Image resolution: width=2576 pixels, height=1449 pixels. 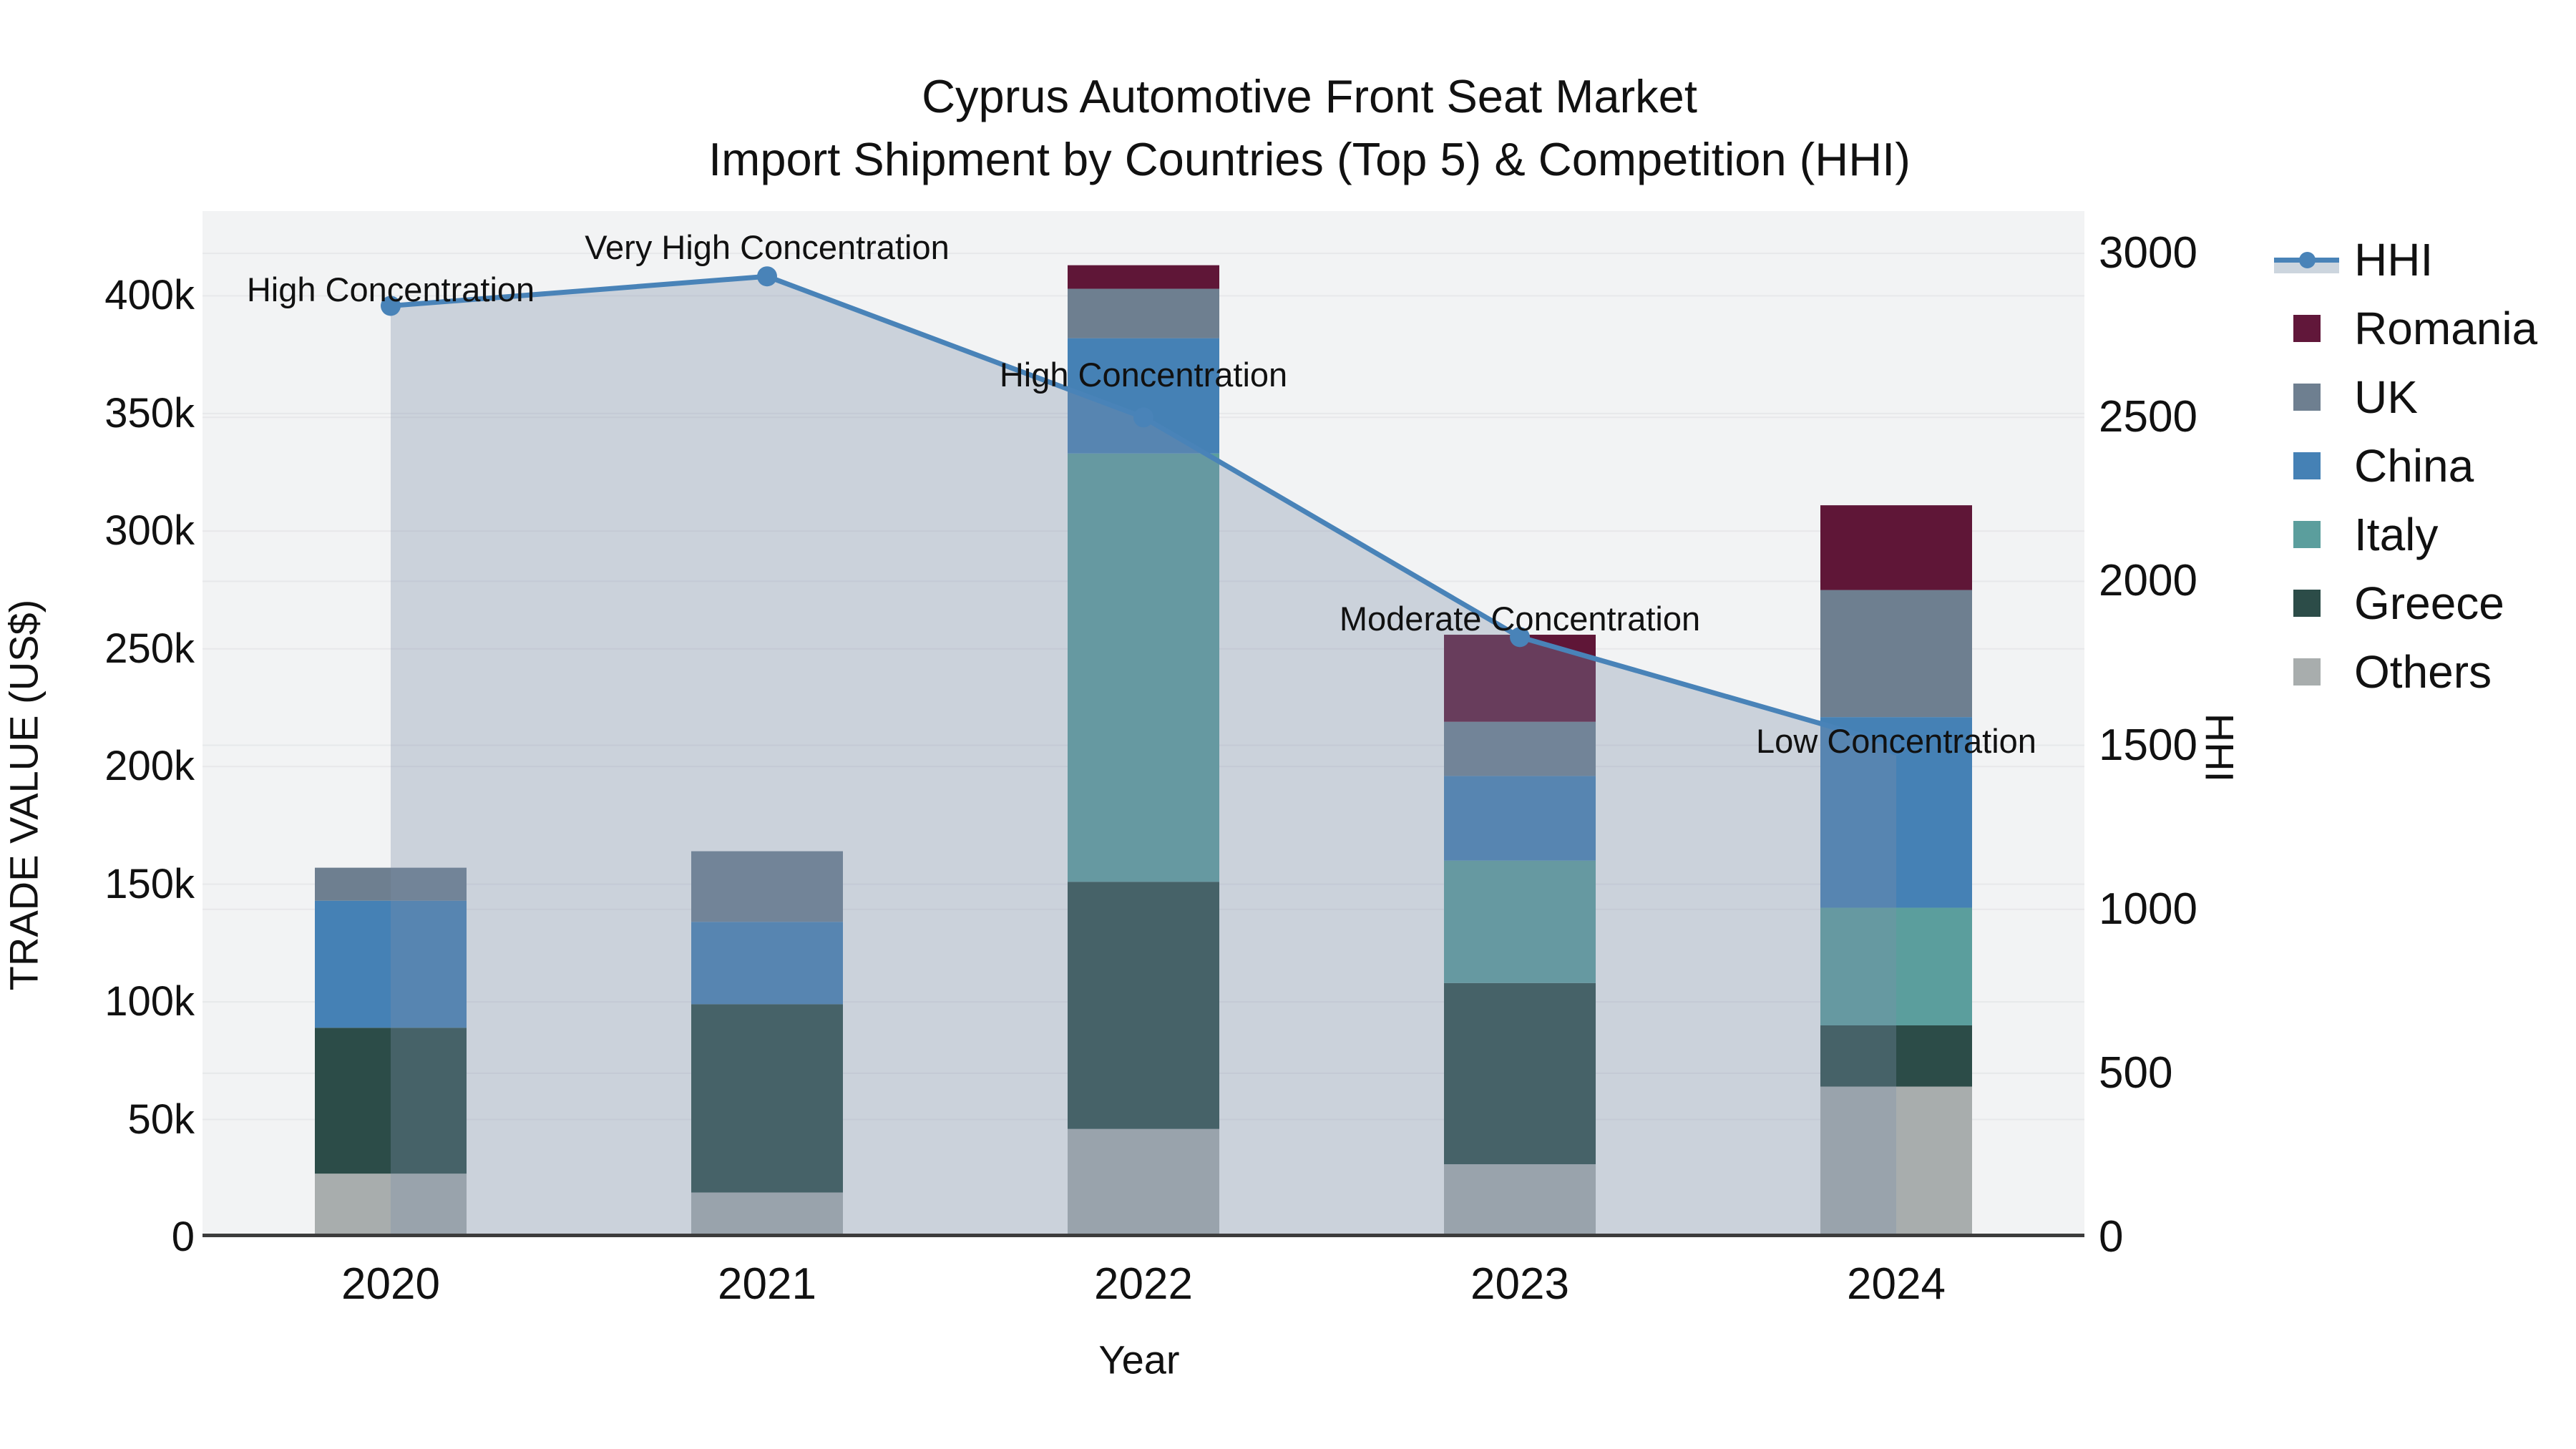 What do you see at coordinates (767, 1098) in the screenshot?
I see `bar-segment-greece-2021` at bounding box center [767, 1098].